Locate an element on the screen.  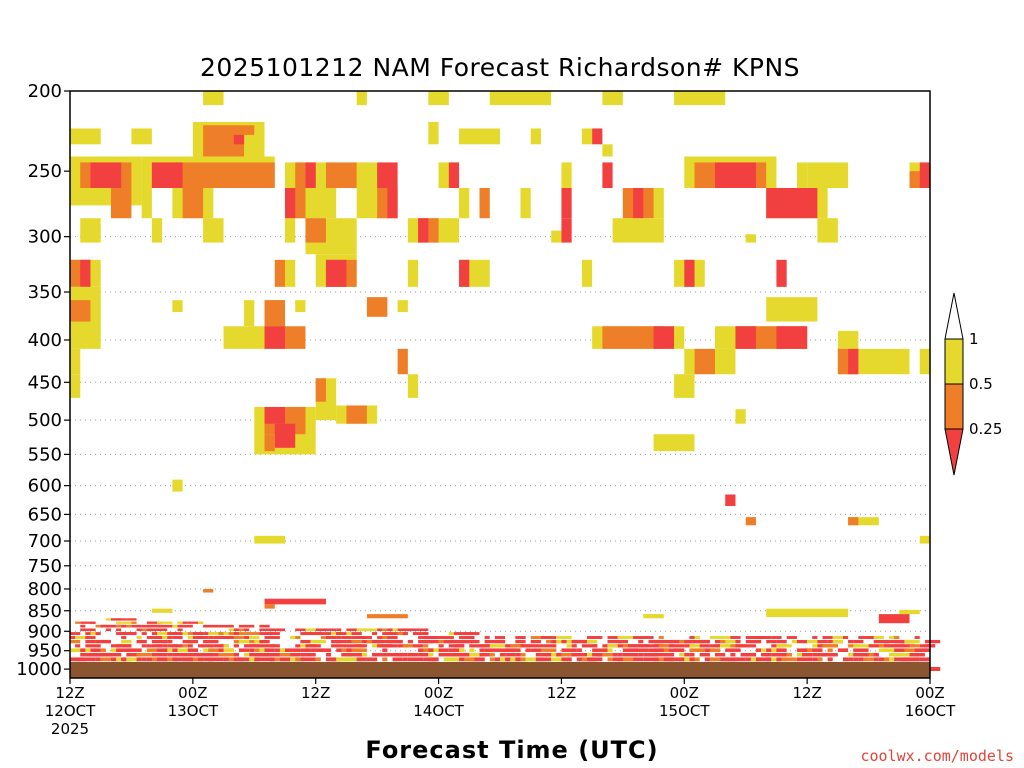
y-tick-label: 450 is located at coordinates (45, 382).